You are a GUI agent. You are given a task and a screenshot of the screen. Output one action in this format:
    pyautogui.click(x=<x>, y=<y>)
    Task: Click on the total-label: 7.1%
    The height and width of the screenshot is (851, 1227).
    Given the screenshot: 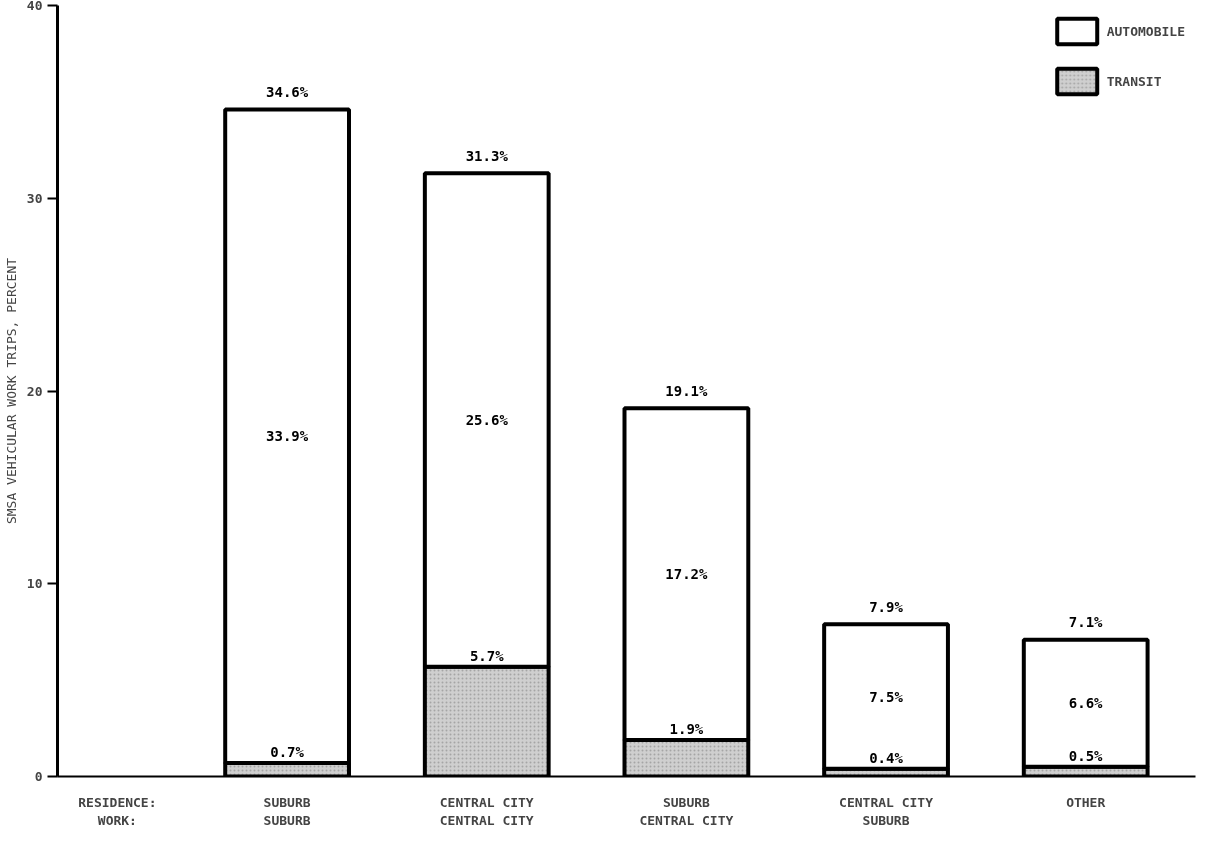 What is the action you would take?
    pyautogui.click(x=1086, y=622)
    